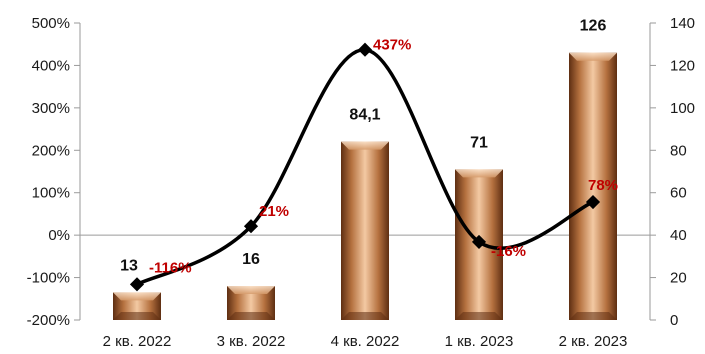 The width and height of the screenshot is (705, 354). I want to click on left-tick-label: -200%, so click(48, 320).